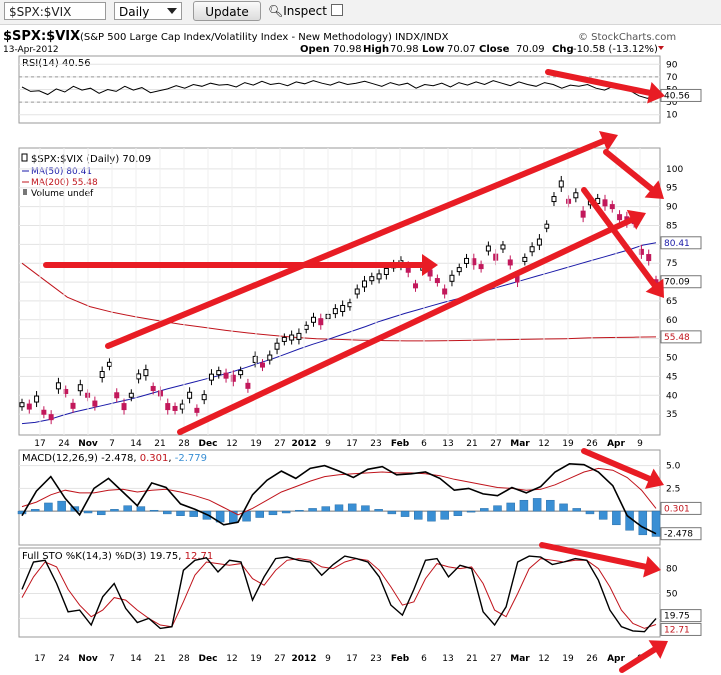 The width and height of the screenshot is (721, 675). I want to click on ma200-line, so click(339, 302).